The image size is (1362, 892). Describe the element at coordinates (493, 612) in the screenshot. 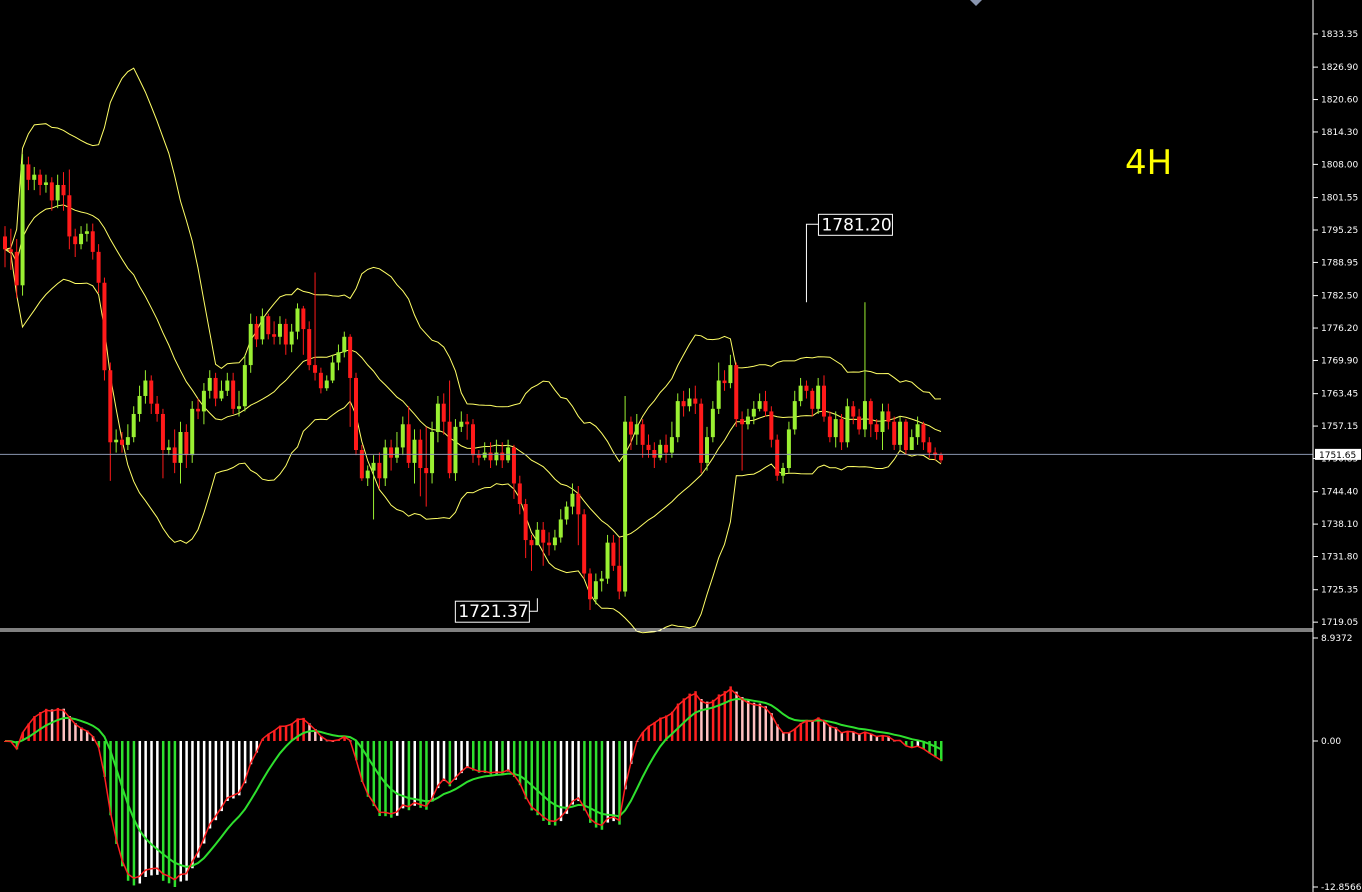

I see `annotation-label: 1721.37` at that location.